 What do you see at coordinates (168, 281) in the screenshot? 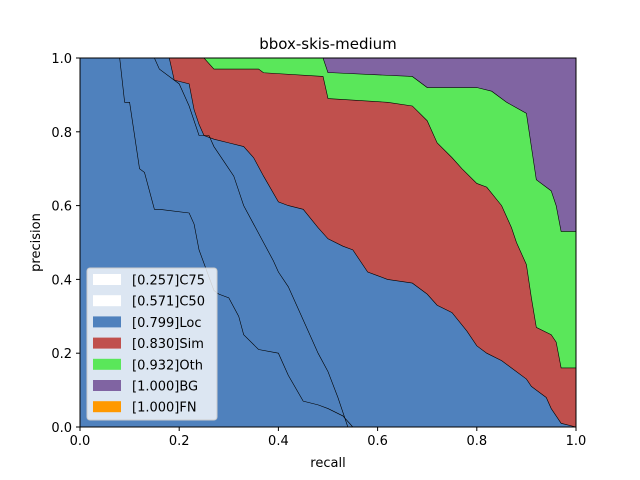
I see `legend-label-c75: [0.257]C75` at bounding box center [168, 281].